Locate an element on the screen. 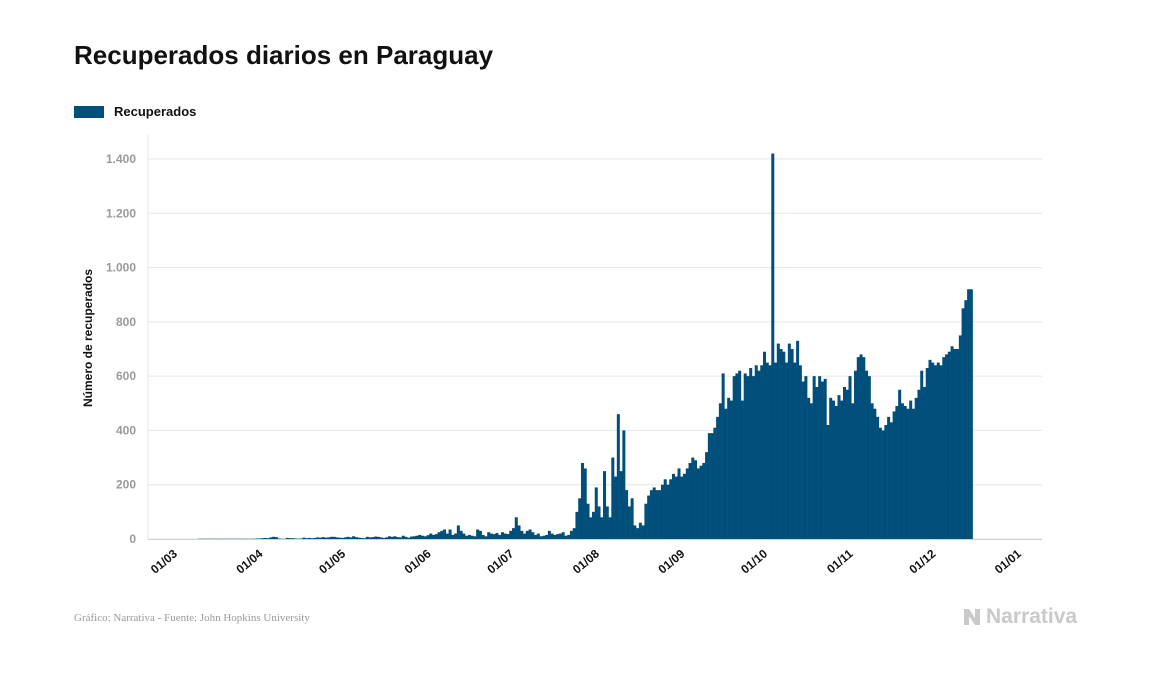  y-tick-label: 200 is located at coordinates (126, 485).